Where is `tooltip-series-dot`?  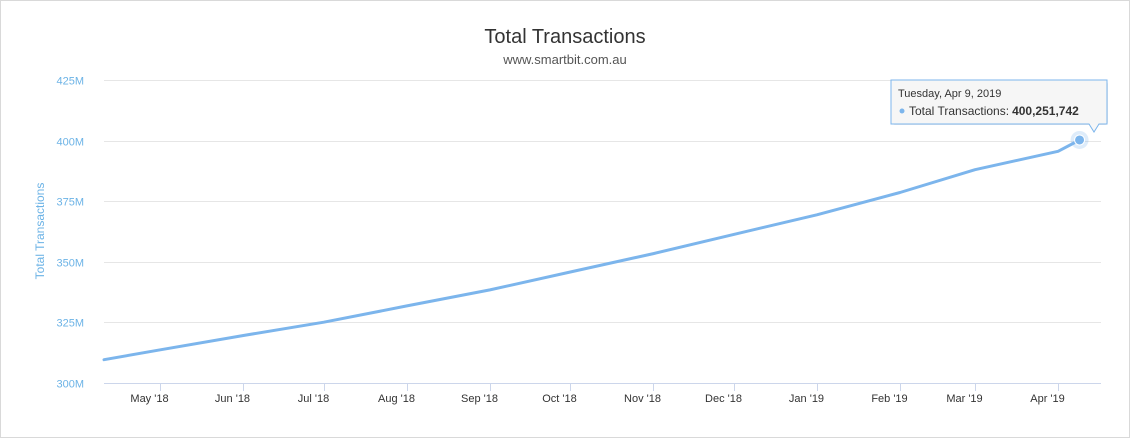
tooltip-series-dot is located at coordinates (902, 111).